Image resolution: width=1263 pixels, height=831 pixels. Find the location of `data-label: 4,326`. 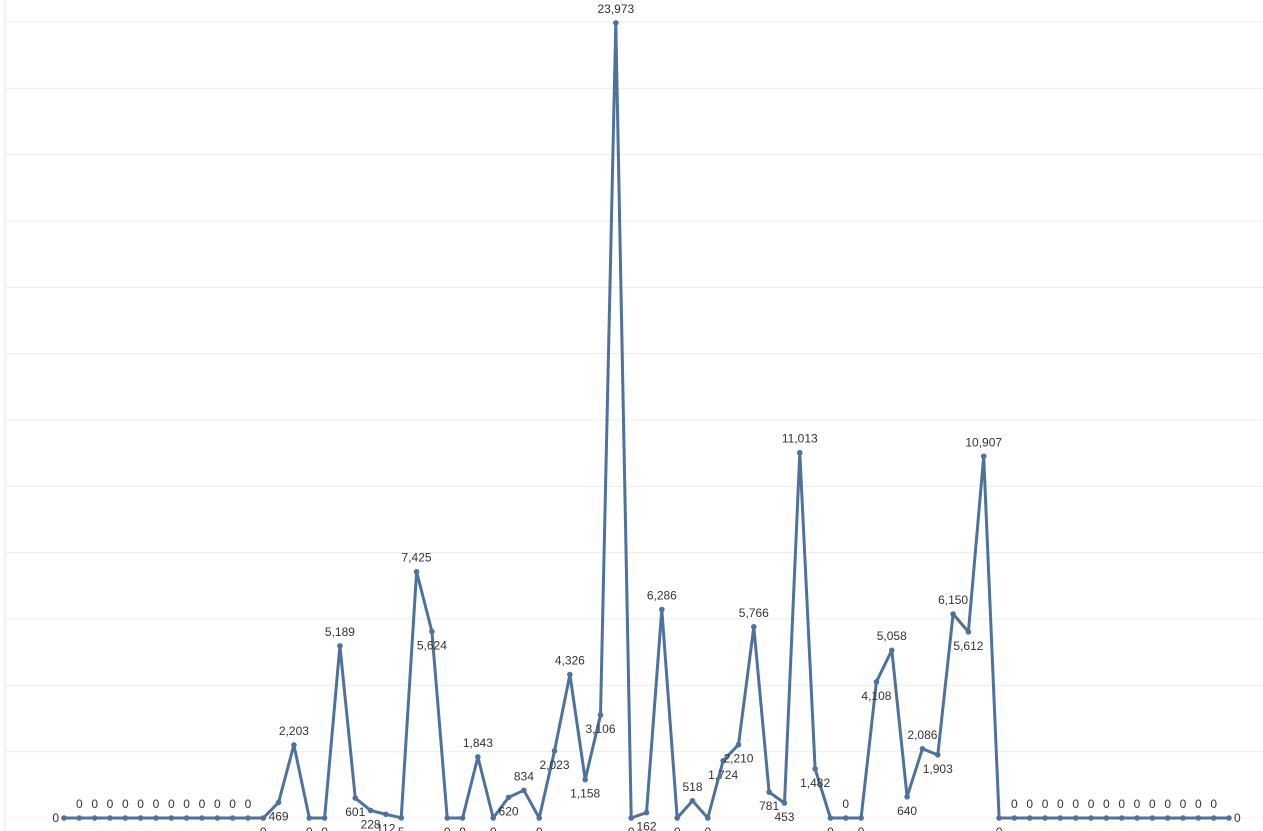

data-label: 4,326 is located at coordinates (570, 661).